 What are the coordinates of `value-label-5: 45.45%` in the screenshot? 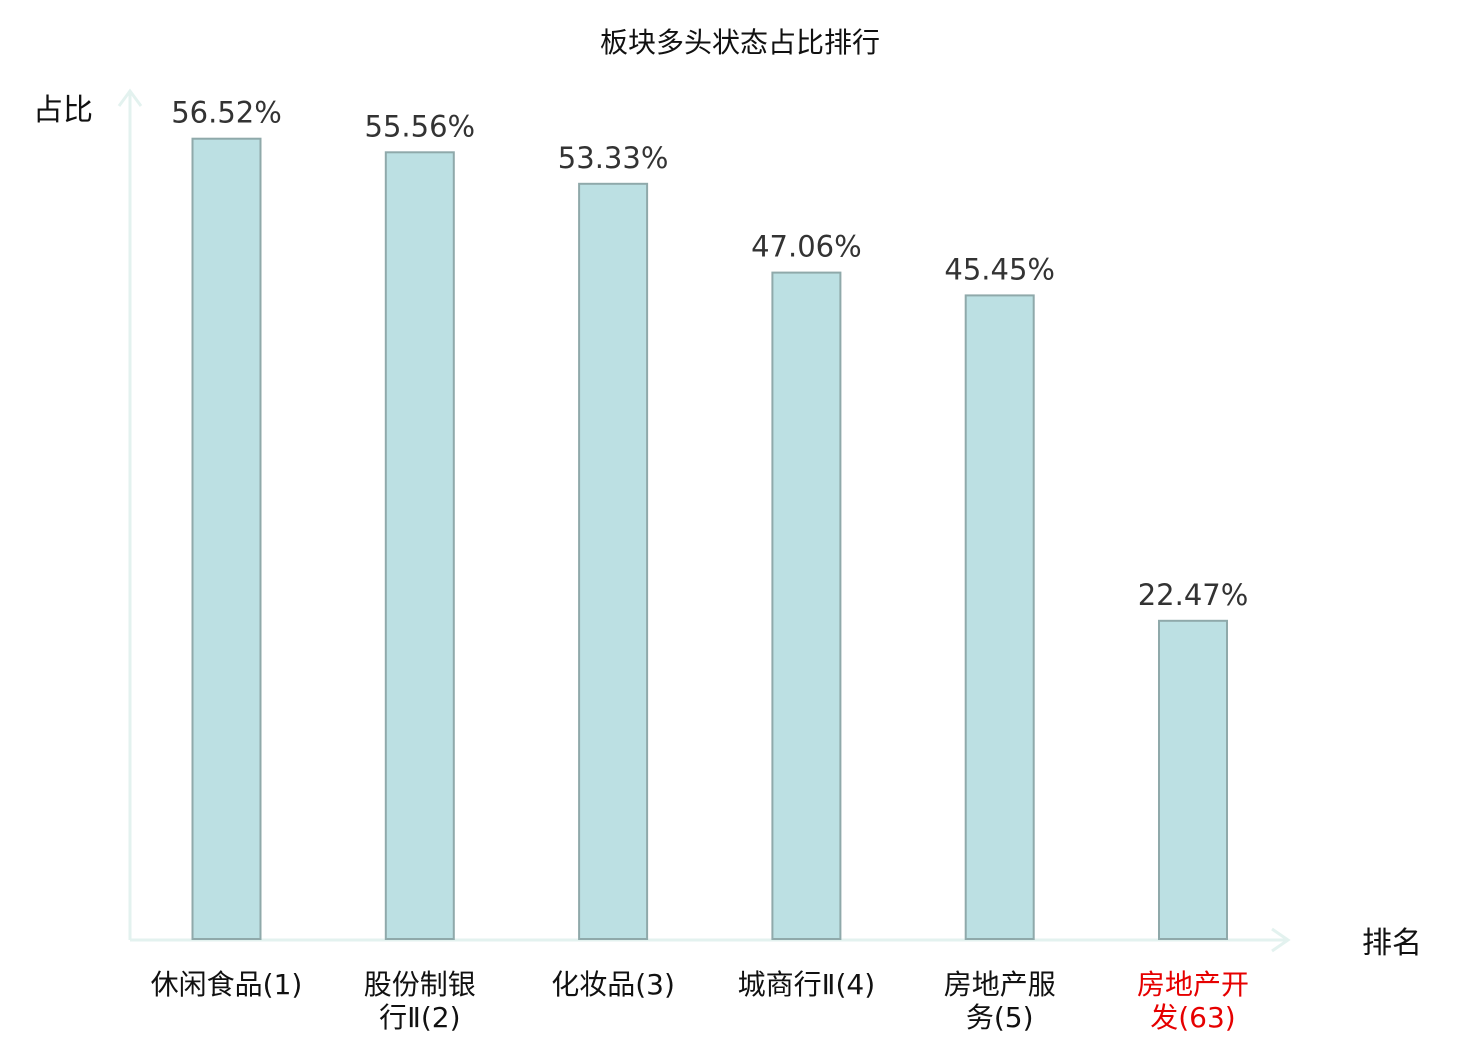 It's located at (999, 269).